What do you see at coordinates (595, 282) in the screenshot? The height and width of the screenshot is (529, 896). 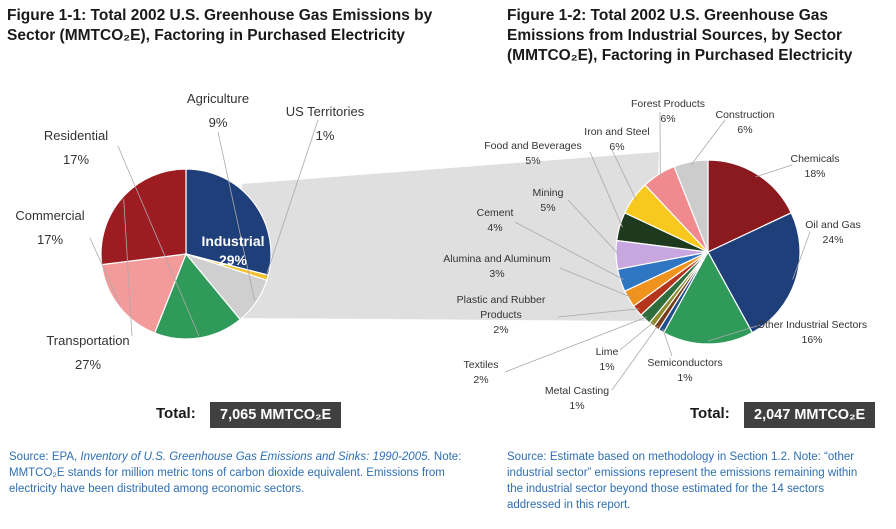 I see `leader-alumina-and-aluminum` at bounding box center [595, 282].